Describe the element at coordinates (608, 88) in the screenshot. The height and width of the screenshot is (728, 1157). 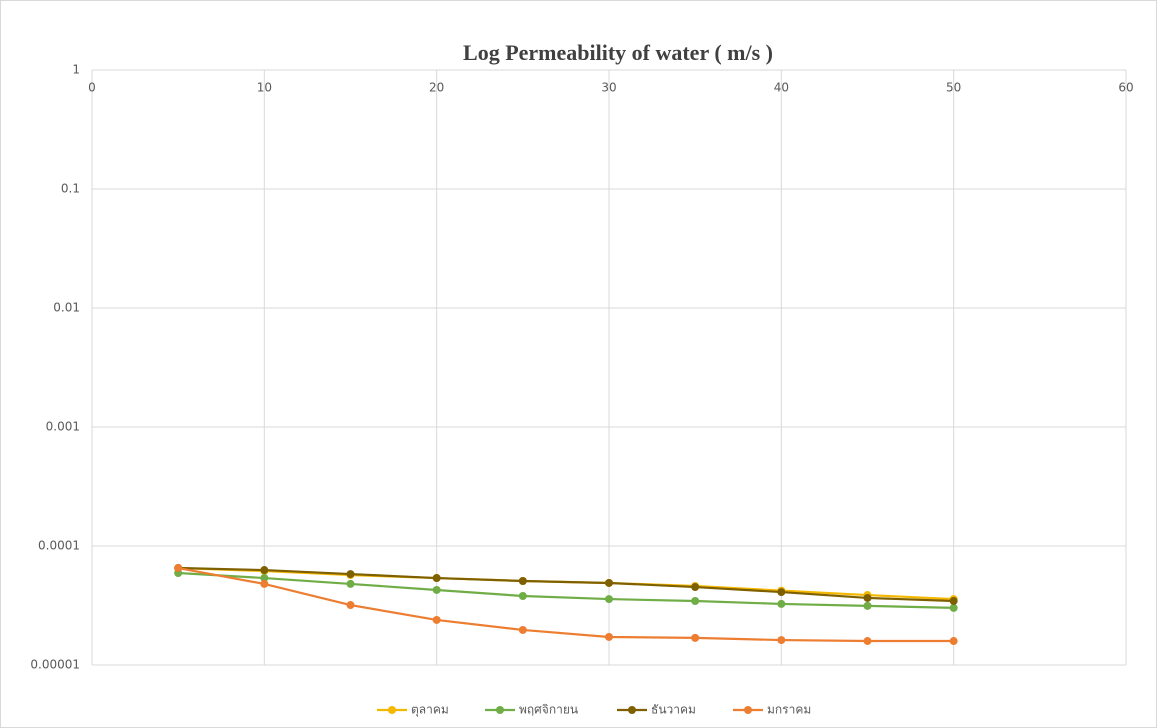
I see `x-tick-label: 30` at that location.